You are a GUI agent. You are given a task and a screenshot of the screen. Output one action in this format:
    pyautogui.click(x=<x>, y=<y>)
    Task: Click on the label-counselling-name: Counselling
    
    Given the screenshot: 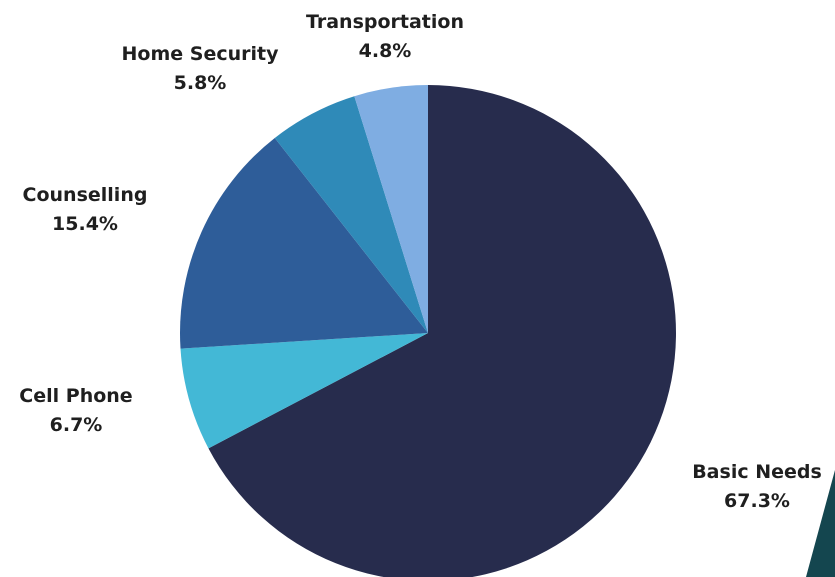 What is the action you would take?
    pyautogui.click(x=85, y=195)
    